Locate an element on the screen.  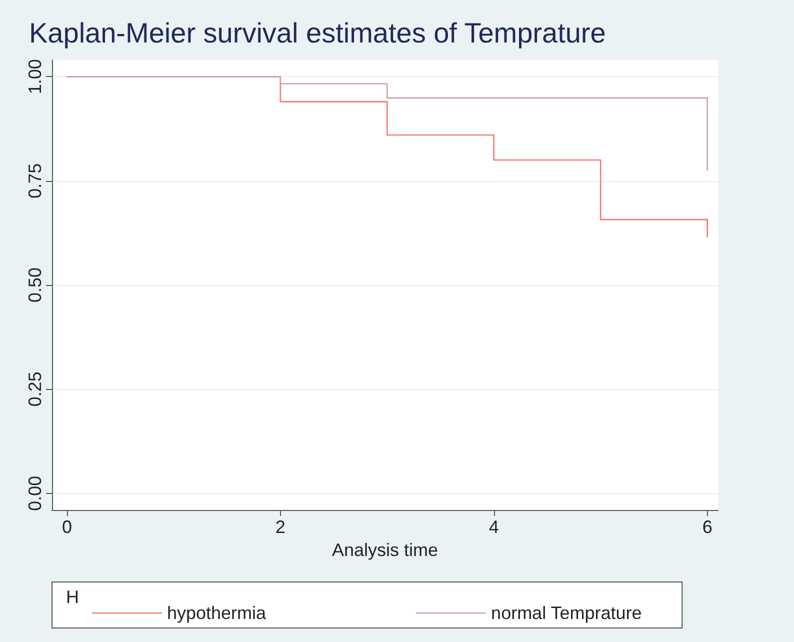
y-tick-label: 0.75 is located at coordinates (35, 180).